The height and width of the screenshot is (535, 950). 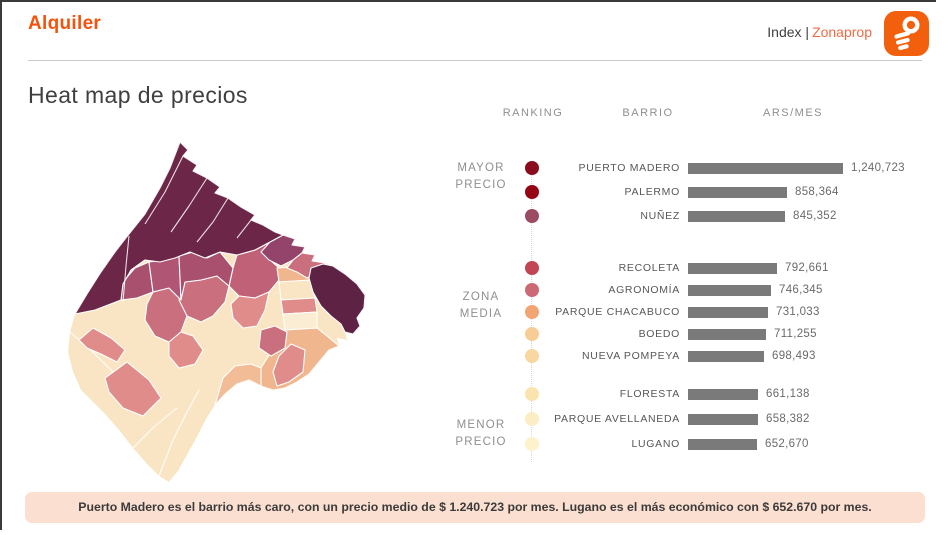 What do you see at coordinates (336, 299) in the screenshot?
I see `map-region-puerto-madero` at bounding box center [336, 299].